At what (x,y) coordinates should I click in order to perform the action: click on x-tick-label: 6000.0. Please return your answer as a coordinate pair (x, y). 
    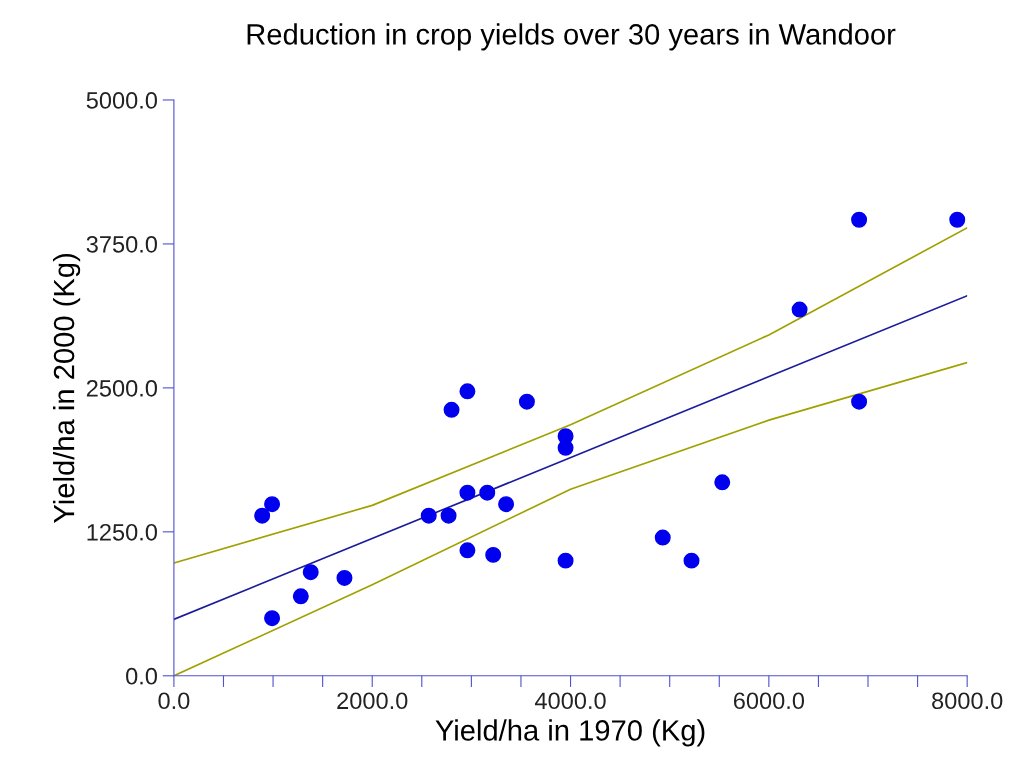
    Looking at the image, I should click on (769, 701).